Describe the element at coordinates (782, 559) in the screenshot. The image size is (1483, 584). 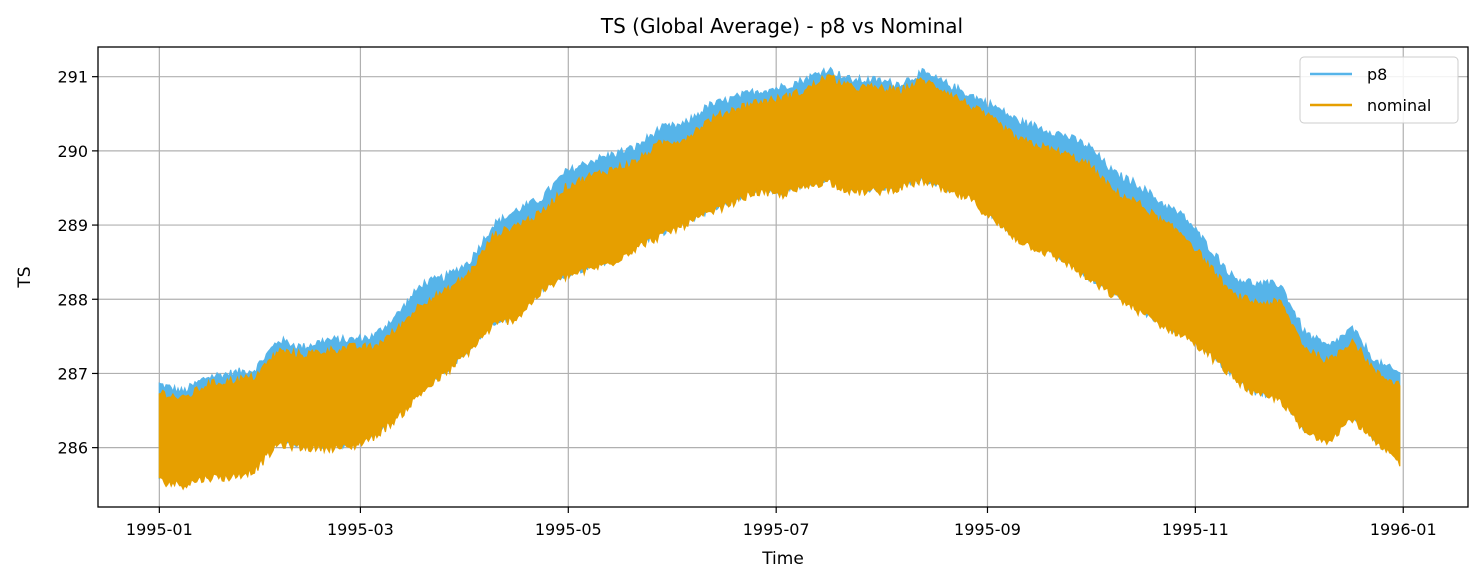
I see `x-axis-label: Time` at that location.